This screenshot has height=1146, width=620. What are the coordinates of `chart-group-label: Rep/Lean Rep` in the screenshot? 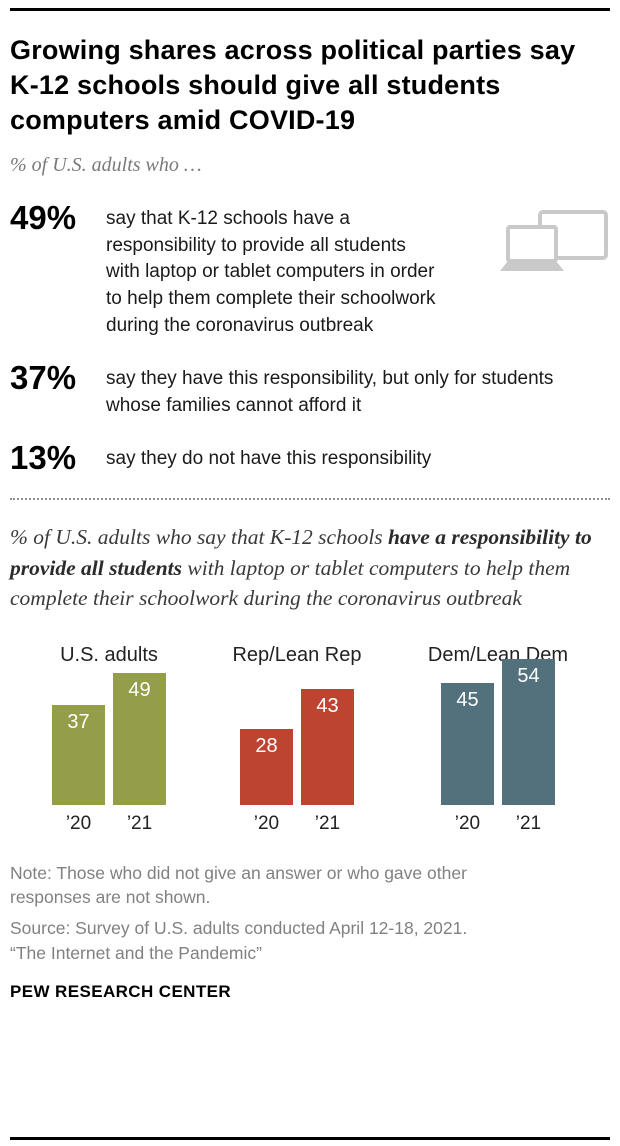 It's located at (297, 654).